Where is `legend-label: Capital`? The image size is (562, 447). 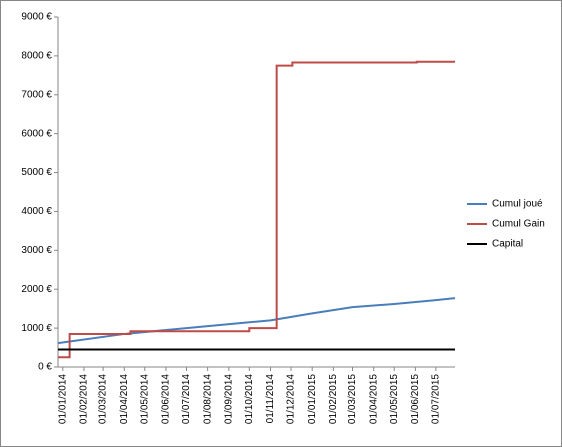 legend-label: Capital is located at coordinates (507, 244).